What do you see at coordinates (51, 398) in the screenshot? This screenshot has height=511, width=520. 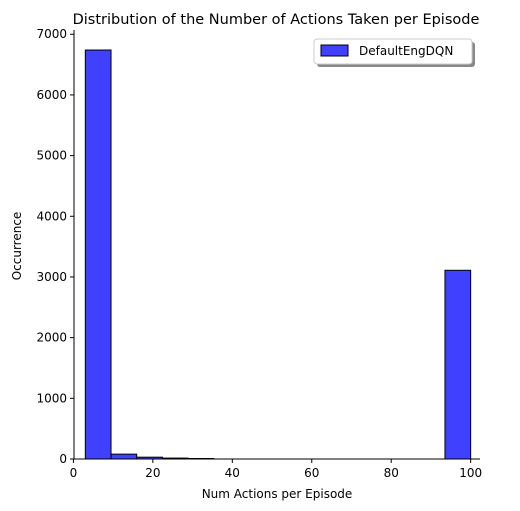 I see `y-tick-label: 1000` at bounding box center [51, 398].